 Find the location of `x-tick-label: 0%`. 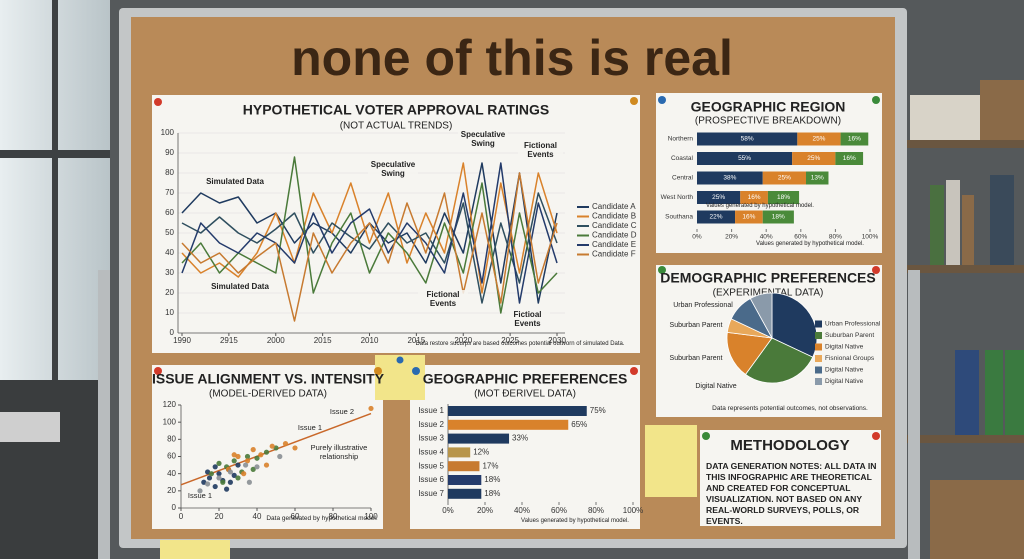

x-tick-label: 0% is located at coordinates (448, 510).